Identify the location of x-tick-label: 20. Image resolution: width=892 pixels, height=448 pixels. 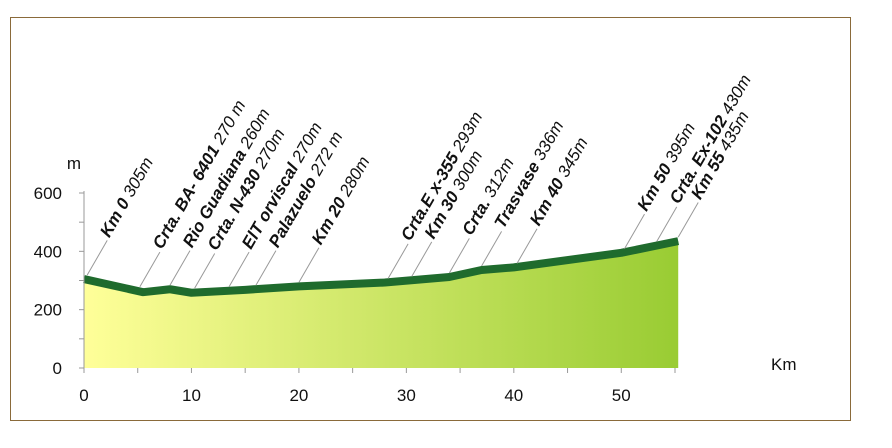
(298, 395).